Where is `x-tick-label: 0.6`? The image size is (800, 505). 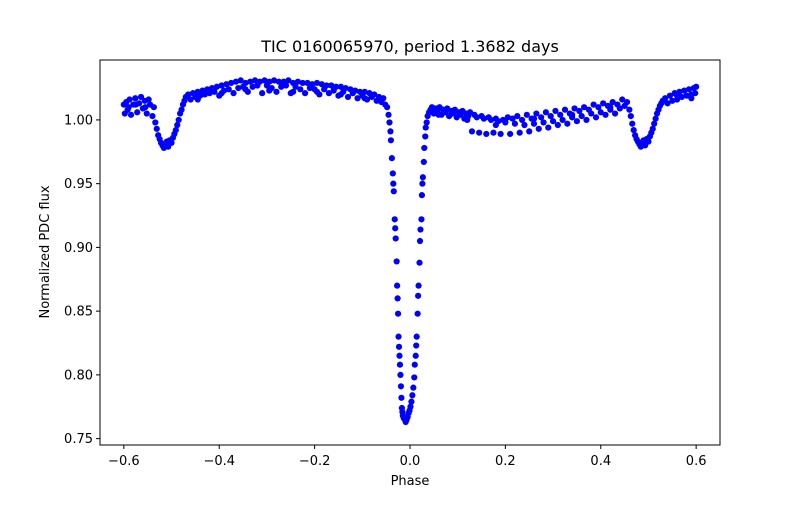
x-tick-label: 0.6 is located at coordinates (696, 461).